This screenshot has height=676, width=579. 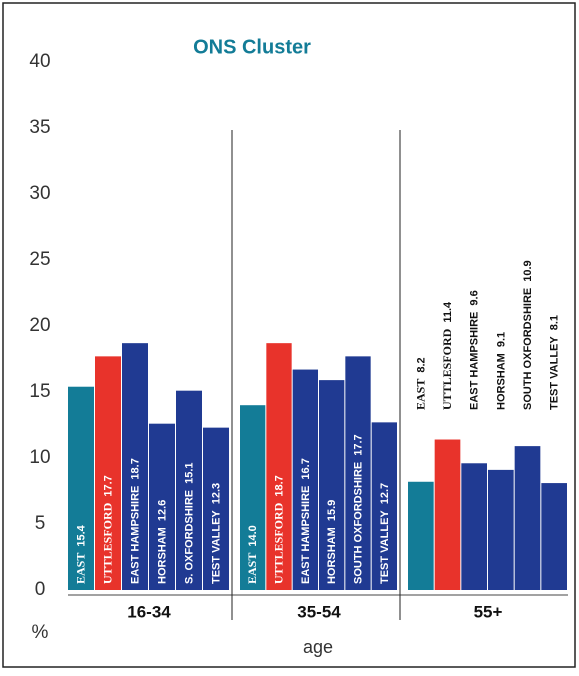 What do you see at coordinates (318, 647) in the screenshot?
I see `x-axis-label: age` at bounding box center [318, 647].